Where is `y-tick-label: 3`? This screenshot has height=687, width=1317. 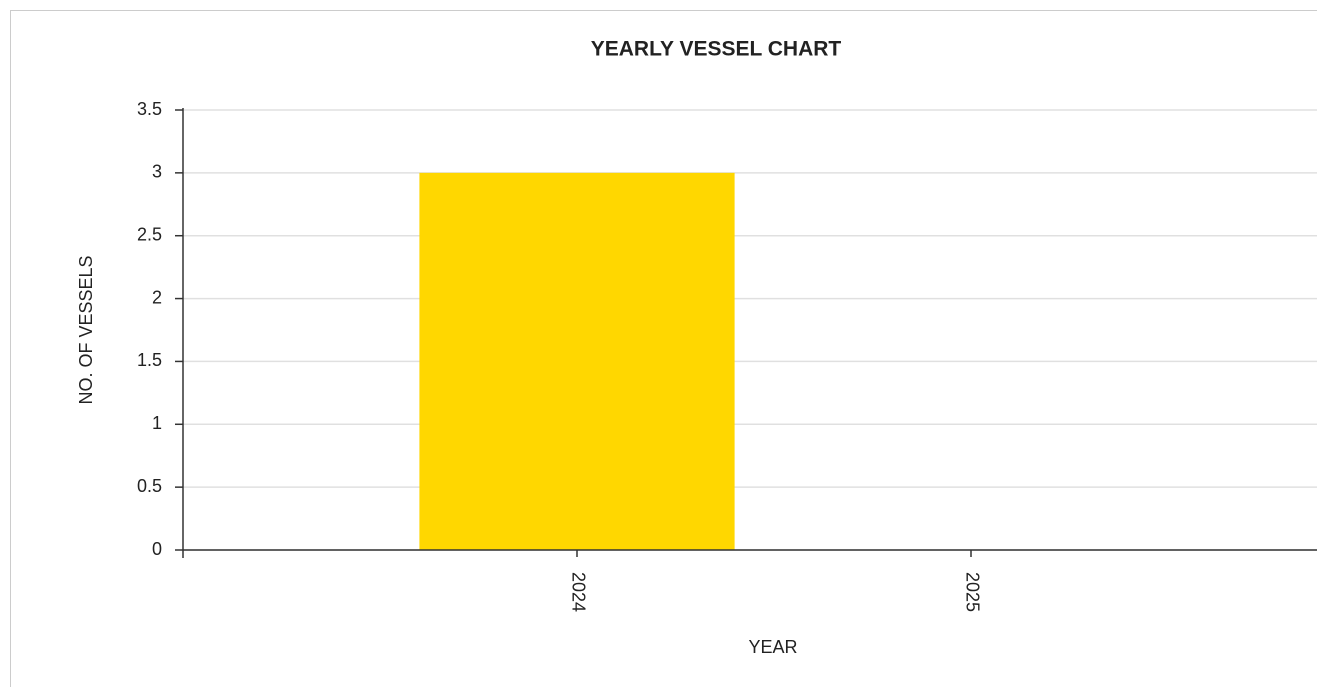
y-tick-label: 3 is located at coordinates (157, 172).